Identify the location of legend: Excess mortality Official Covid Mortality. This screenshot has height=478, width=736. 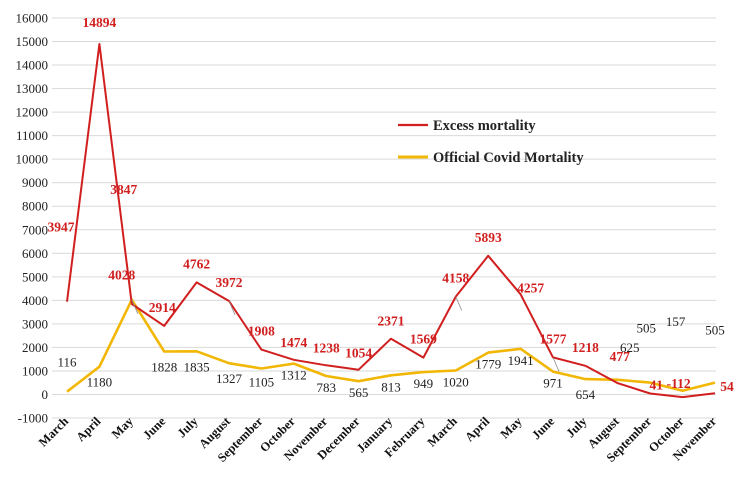
(491, 142).